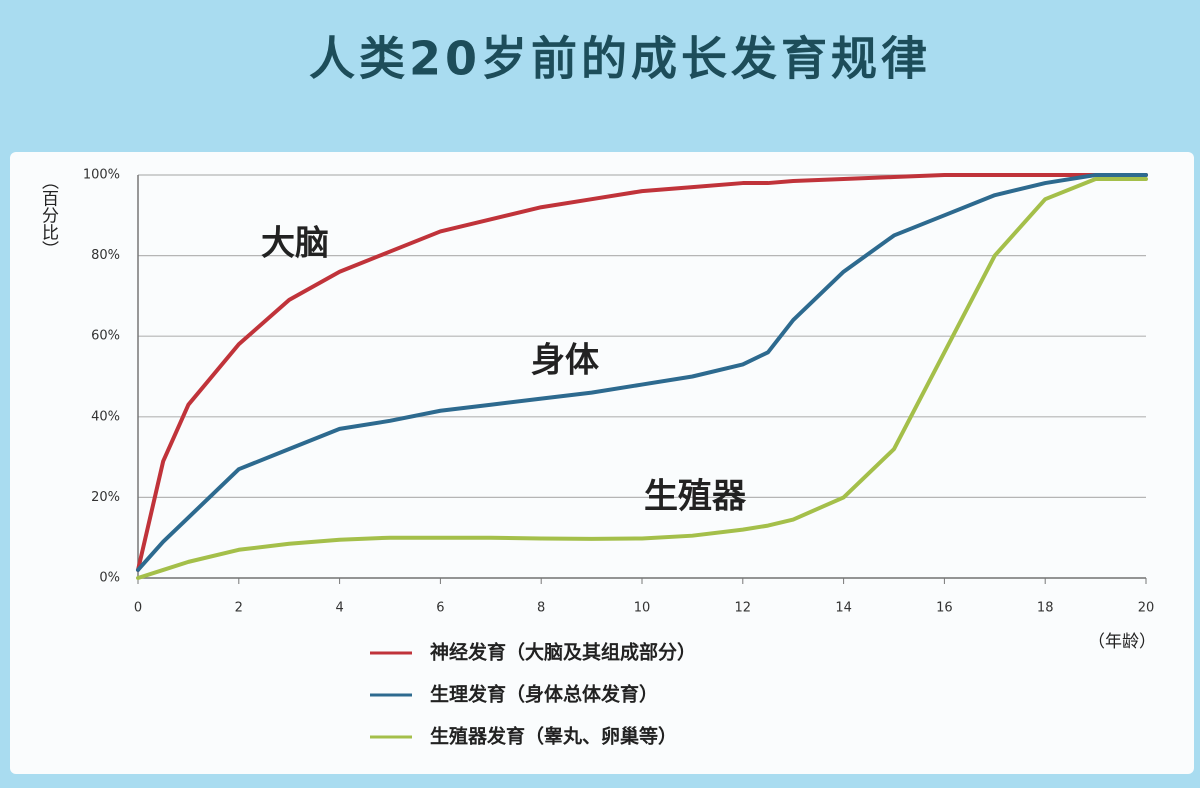 The image size is (1200, 788). What do you see at coordinates (541, 608) in the screenshot?
I see `x-tick-label: 8` at bounding box center [541, 608].